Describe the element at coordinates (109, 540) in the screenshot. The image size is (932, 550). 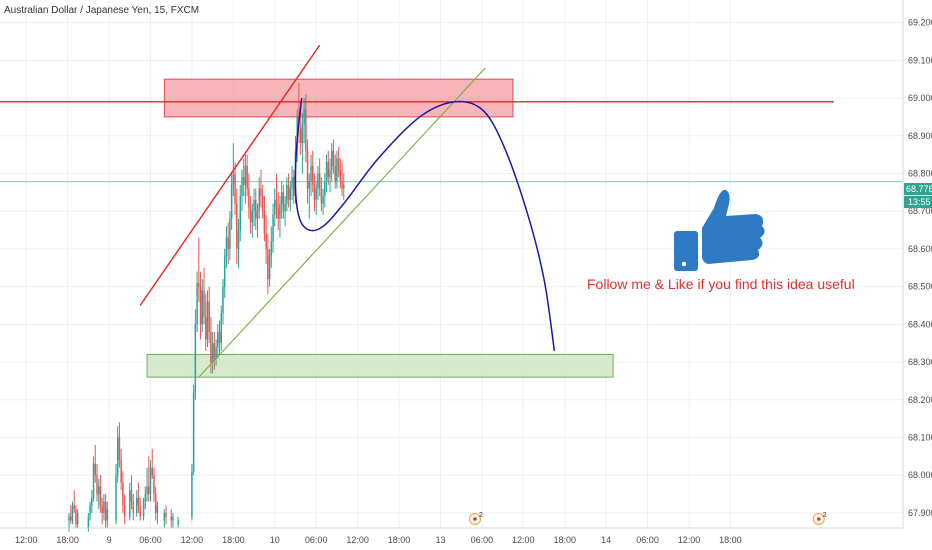
I see `x-tick-label: 9` at that location.